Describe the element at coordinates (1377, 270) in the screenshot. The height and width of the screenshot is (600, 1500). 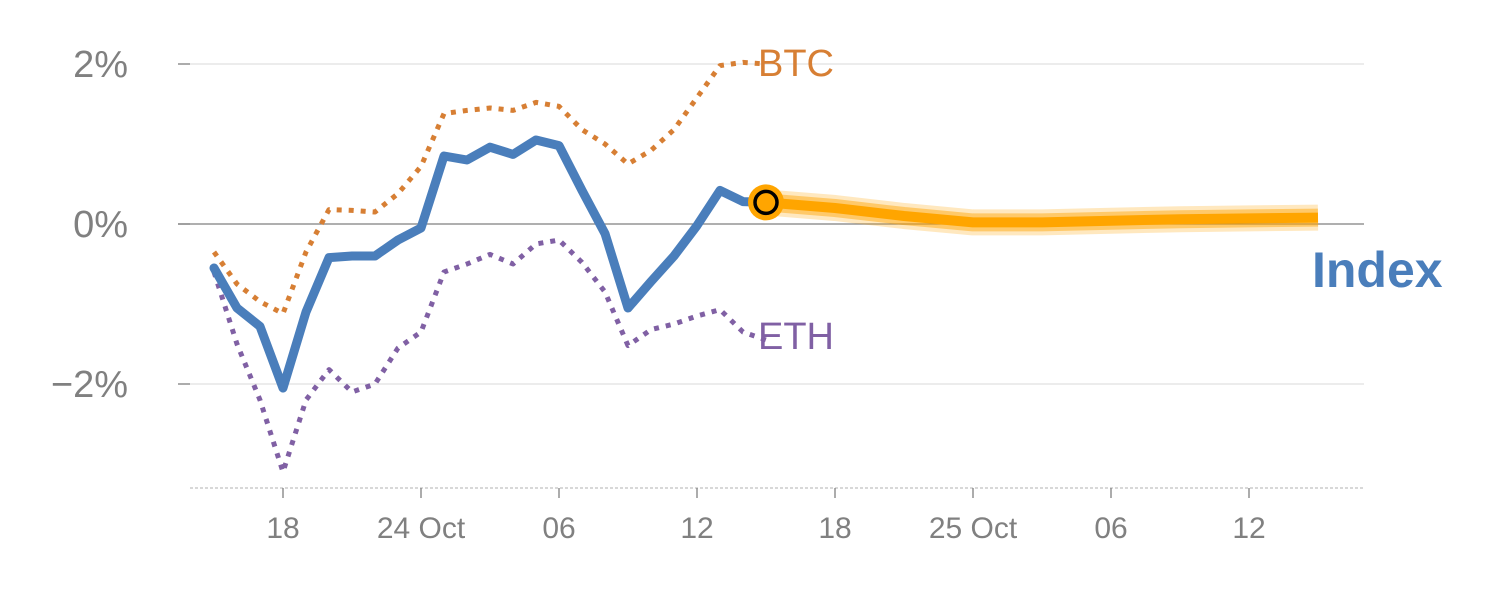
I see `index-label: Index` at that location.